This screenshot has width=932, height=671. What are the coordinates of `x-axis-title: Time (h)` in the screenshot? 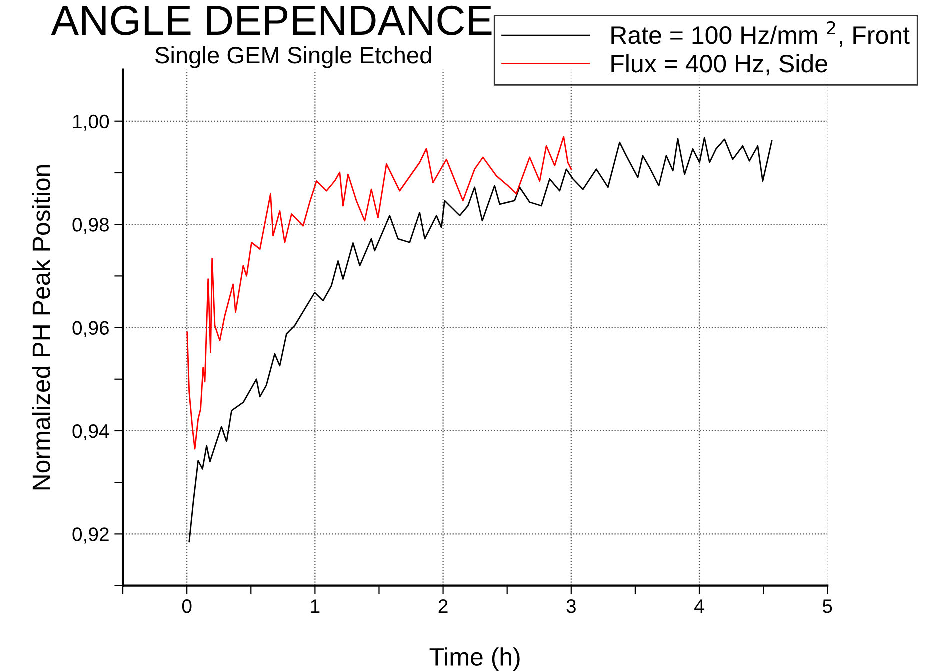 It's located at (475, 659).